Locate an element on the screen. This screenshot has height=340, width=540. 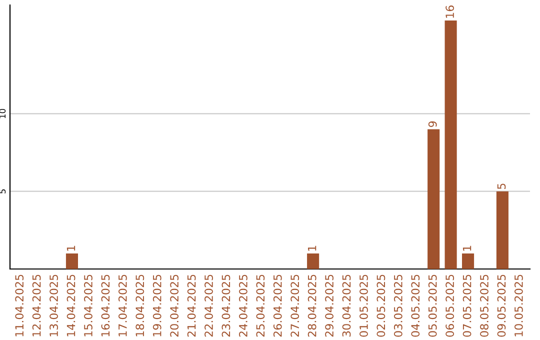
x-tick-label: 13.04.2025 is located at coordinates (54, 305).